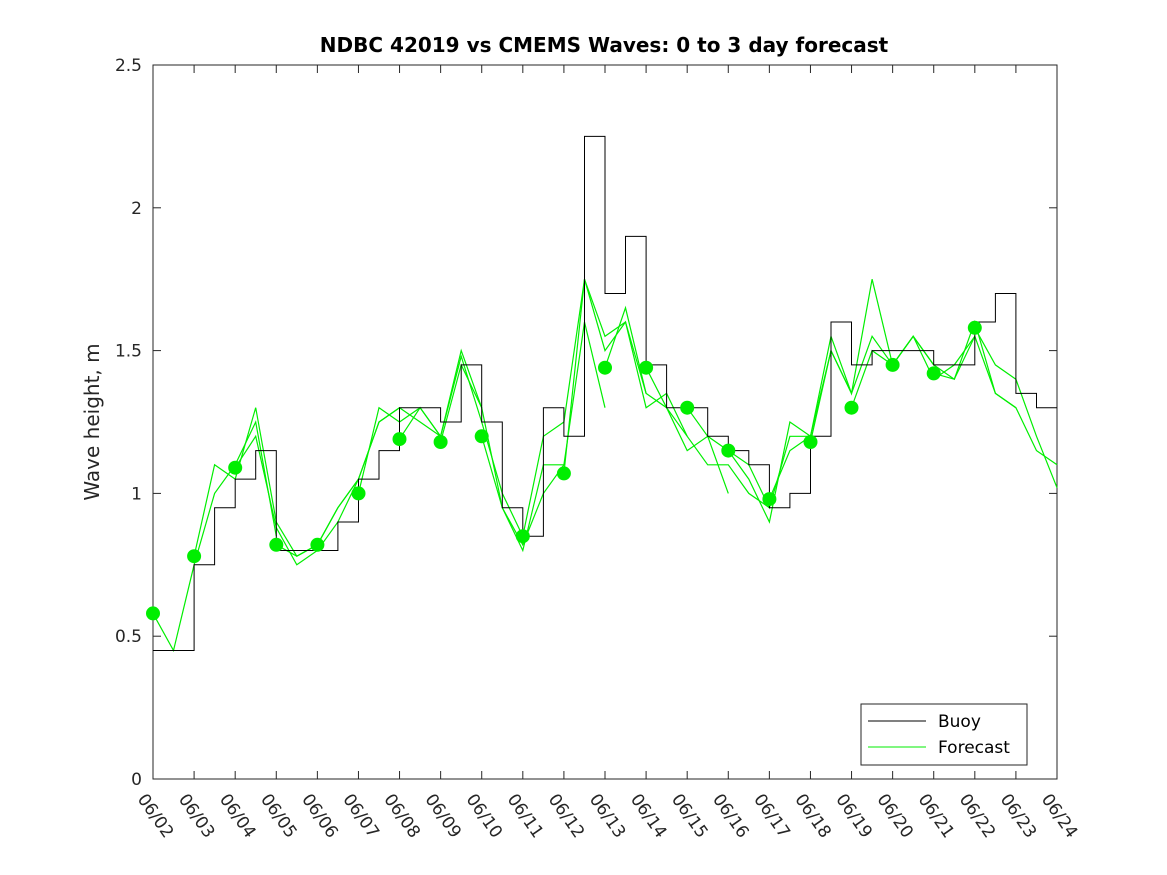 The image size is (1167, 875). Describe the element at coordinates (136, 209) in the screenshot. I see `y-tick-label: 2` at that location.